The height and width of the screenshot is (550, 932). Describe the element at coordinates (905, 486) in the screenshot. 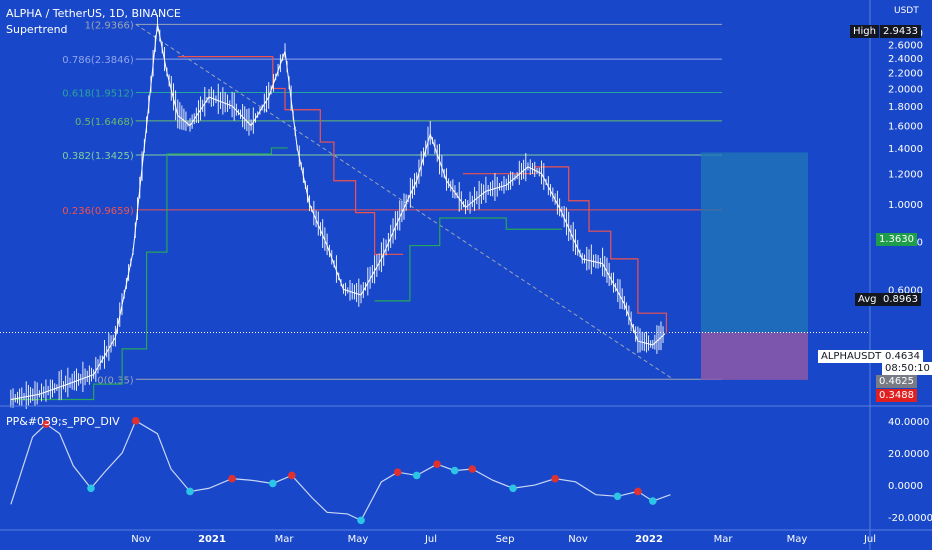

I see `ppo-tick-label: 0.0000` at that location.